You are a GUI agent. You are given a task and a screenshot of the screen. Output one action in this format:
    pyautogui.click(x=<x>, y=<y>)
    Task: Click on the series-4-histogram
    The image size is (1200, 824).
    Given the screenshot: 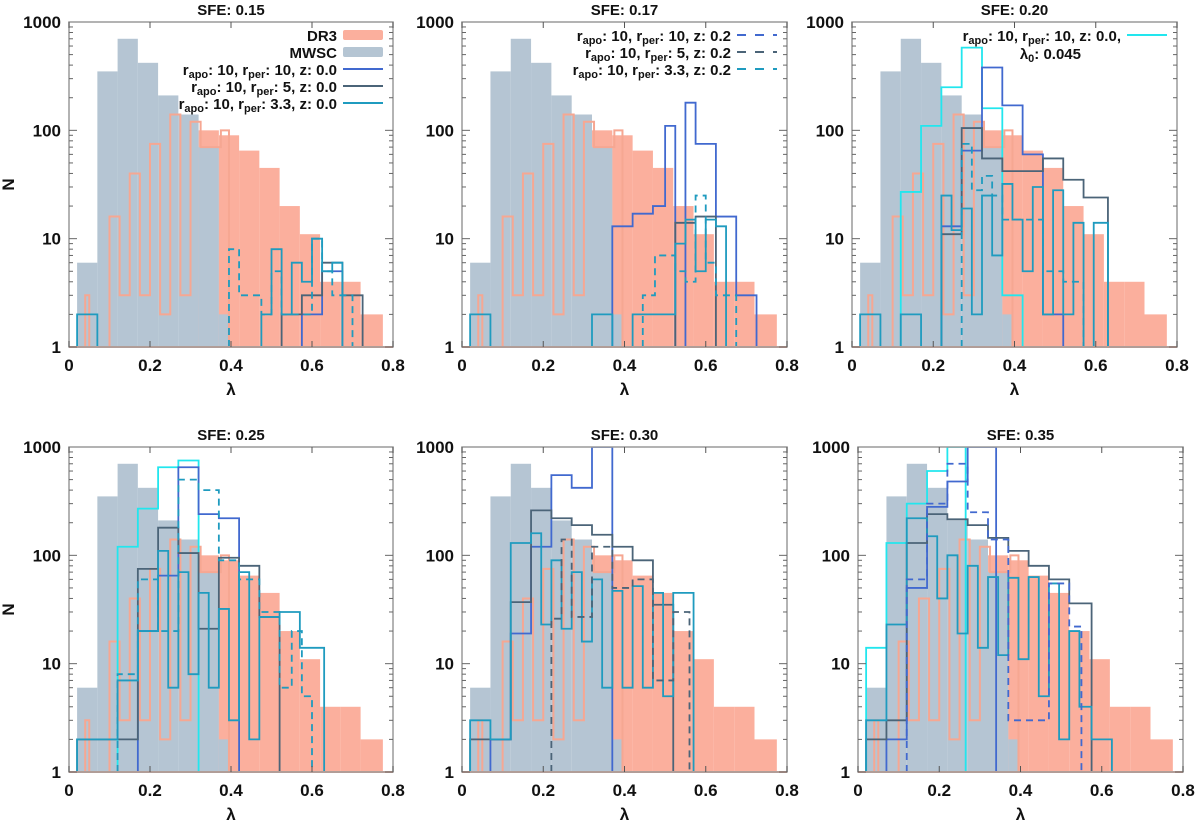 What is the action you would take?
    pyautogui.click(x=291, y=292)
    